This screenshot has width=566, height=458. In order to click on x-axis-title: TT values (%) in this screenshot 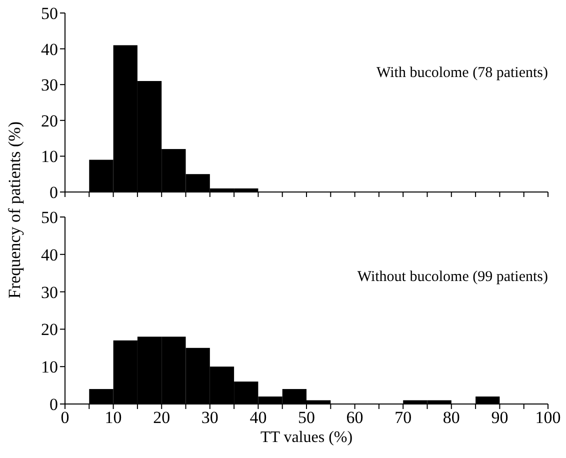, I will do `click(306, 438)`.